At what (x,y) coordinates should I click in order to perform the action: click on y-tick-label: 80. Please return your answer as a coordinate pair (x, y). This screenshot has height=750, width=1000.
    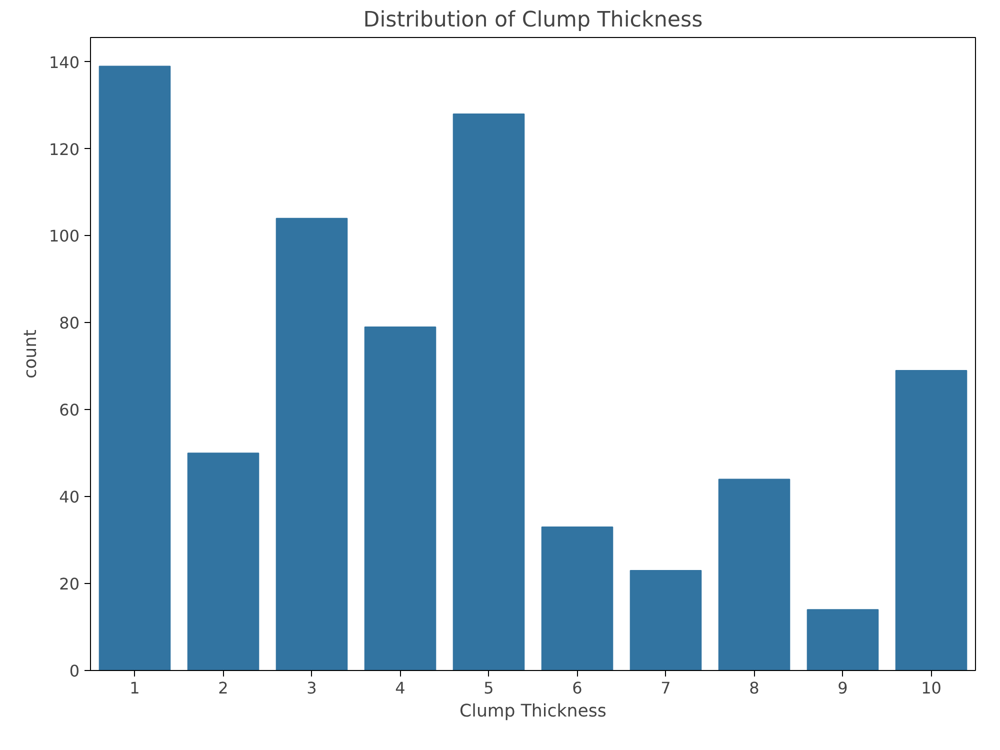
    Looking at the image, I should click on (69, 323).